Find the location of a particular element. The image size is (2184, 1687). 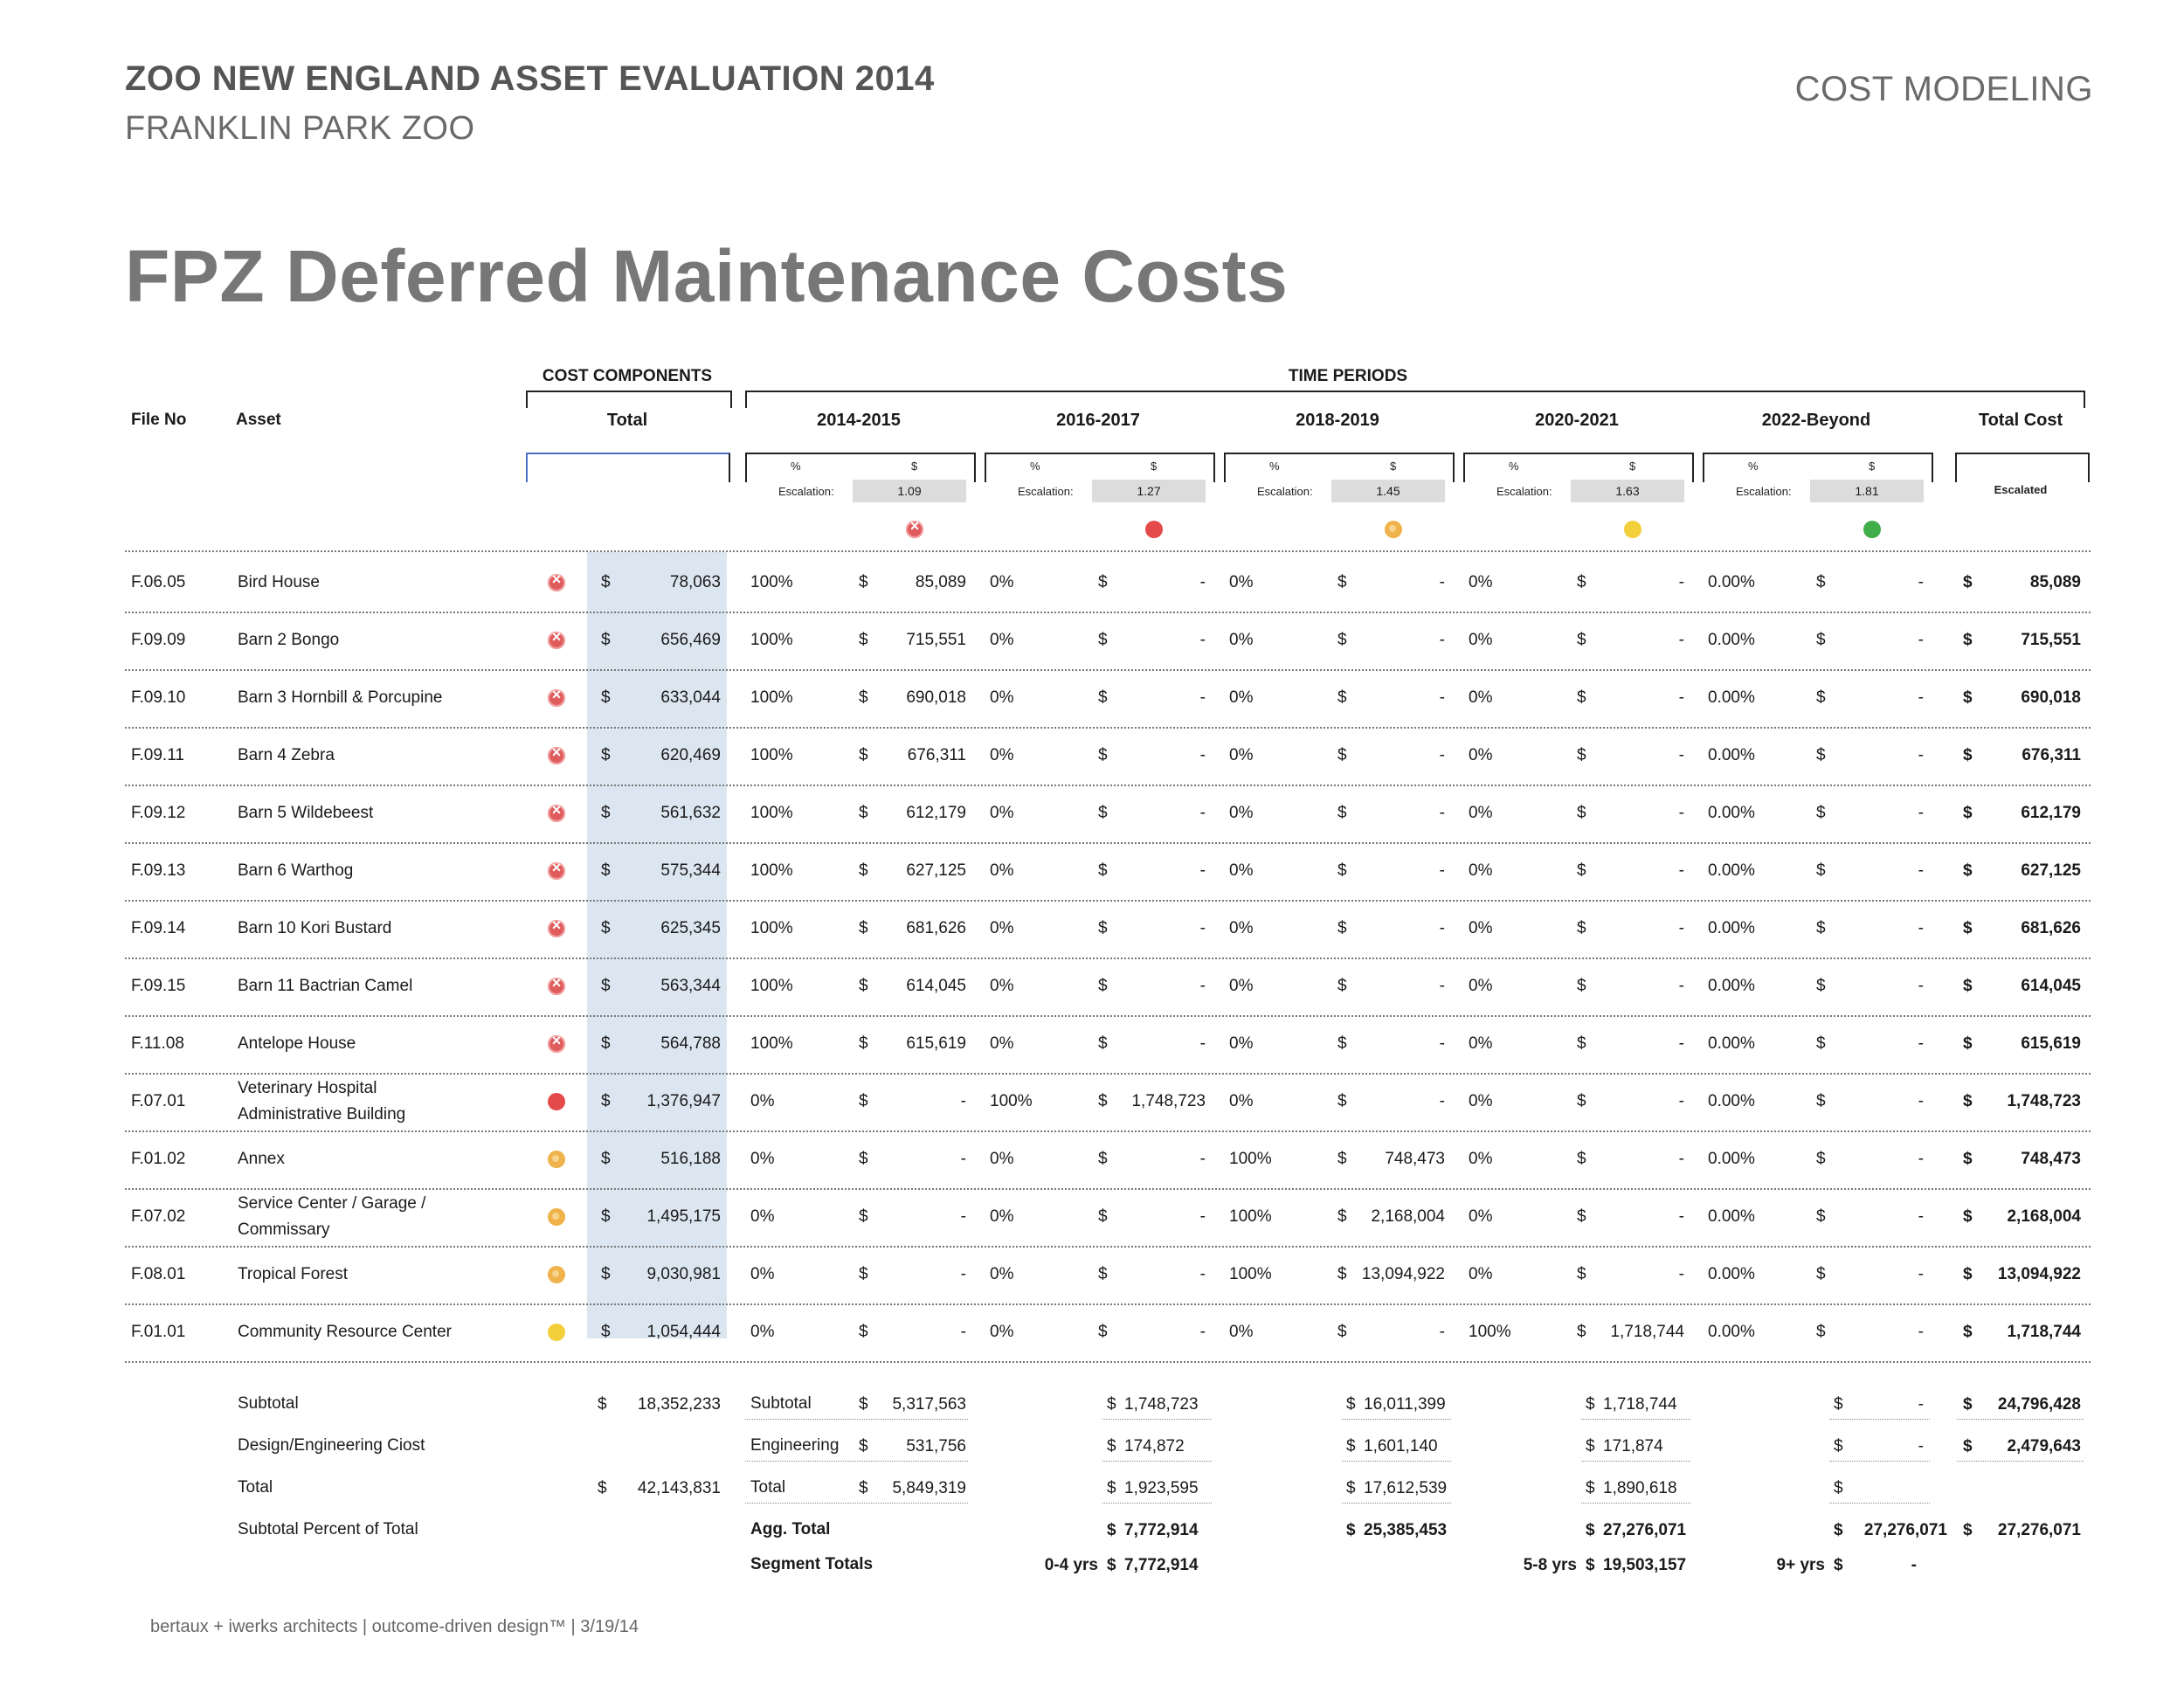

file-number: F.07.01 is located at coordinates (158, 1101).